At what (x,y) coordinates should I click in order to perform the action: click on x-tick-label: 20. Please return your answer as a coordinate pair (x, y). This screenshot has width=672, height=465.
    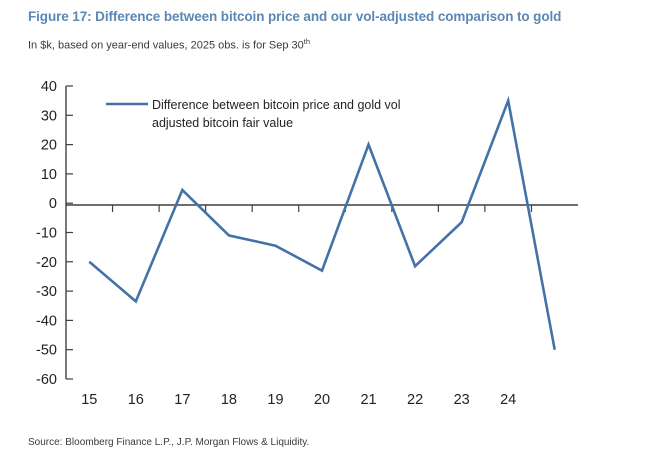
    Looking at the image, I should click on (322, 400).